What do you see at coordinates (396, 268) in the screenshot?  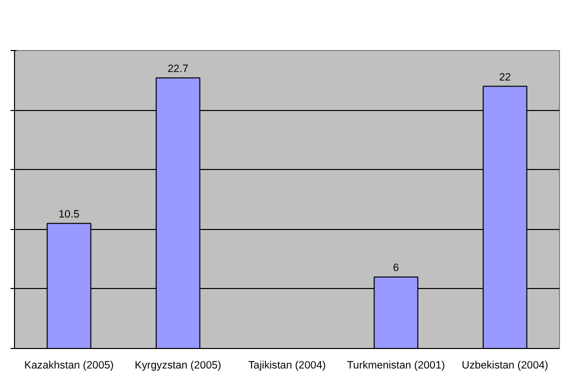 I see `data-label: 6` at bounding box center [396, 268].